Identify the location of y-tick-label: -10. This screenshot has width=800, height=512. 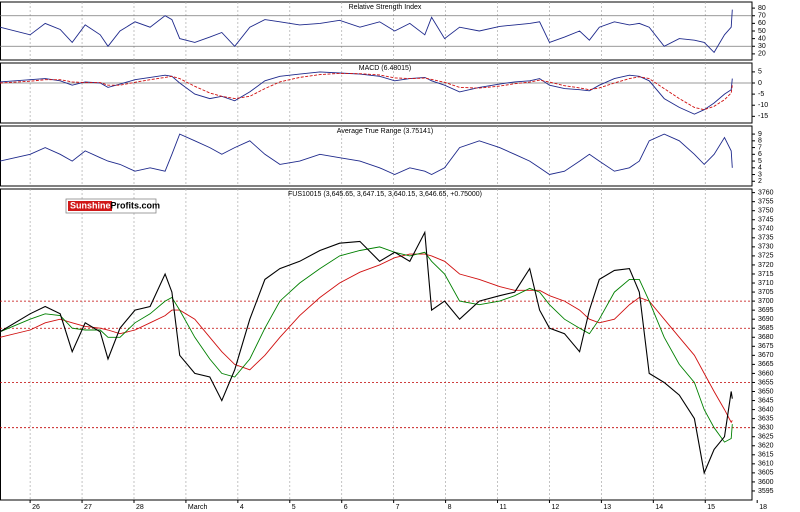
(763, 105).